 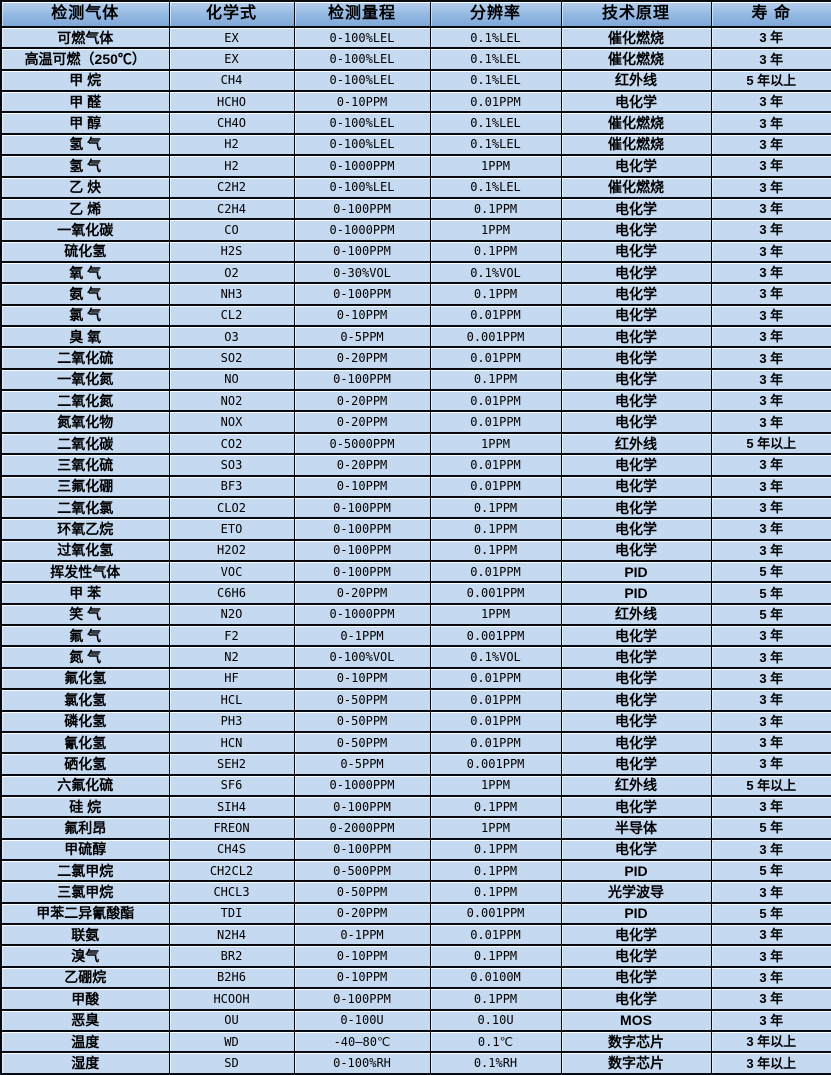 I want to click on cell-technology: PID, so click(x=636, y=913).